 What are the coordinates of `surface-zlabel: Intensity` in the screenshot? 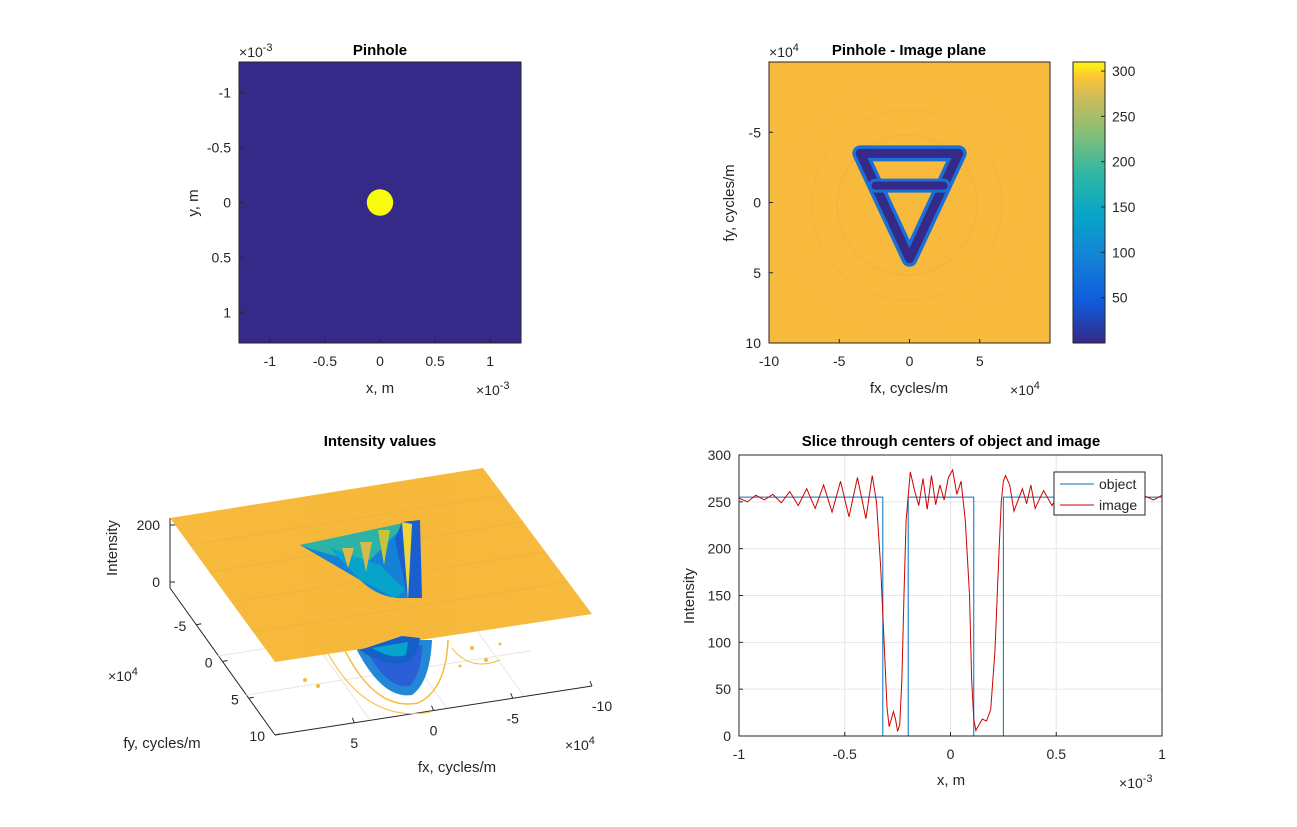 It's located at (112, 548).